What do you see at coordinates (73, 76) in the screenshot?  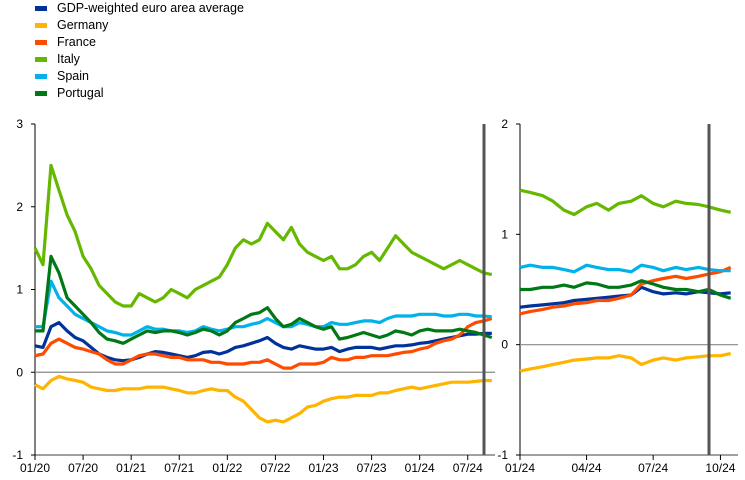 I see `legend-label: Spain` at bounding box center [73, 76].